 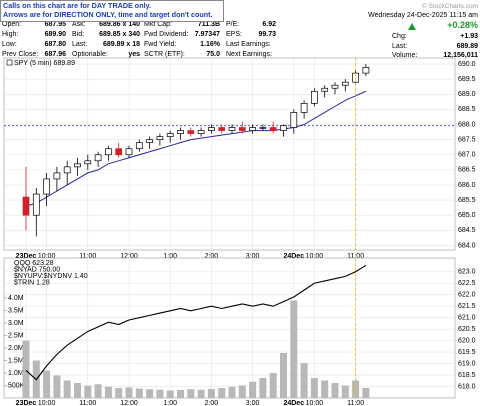 I want to click on header-value: 711.3B, so click(x=208, y=24).